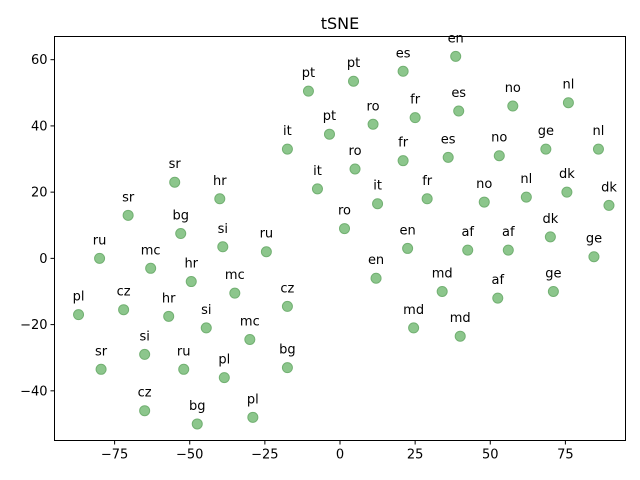 The height and width of the screenshot is (480, 640). What do you see at coordinates (467, 232) in the screenshot?
I see `point-label-af-32: af` at bounding box center [467, 232].